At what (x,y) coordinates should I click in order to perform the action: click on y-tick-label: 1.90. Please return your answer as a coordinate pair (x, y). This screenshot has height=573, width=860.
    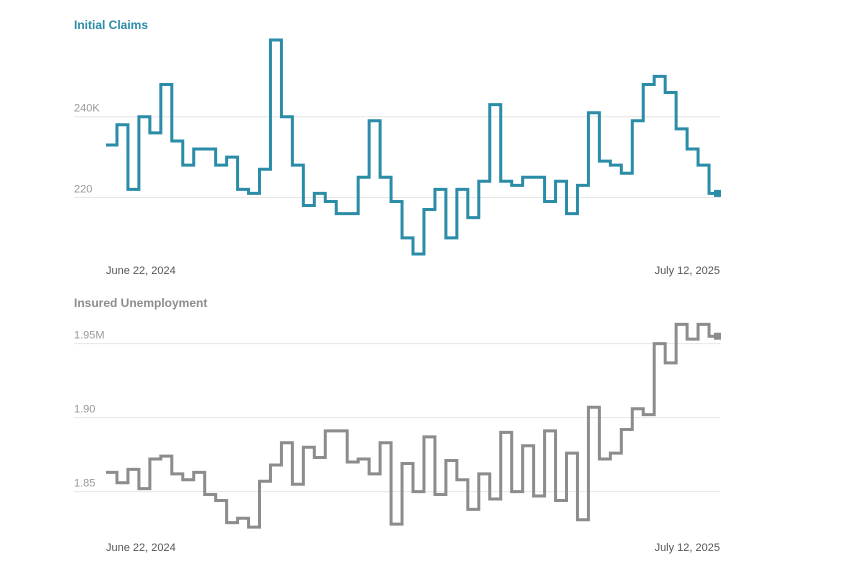
    Looking at the image, I should click on (84, 410).